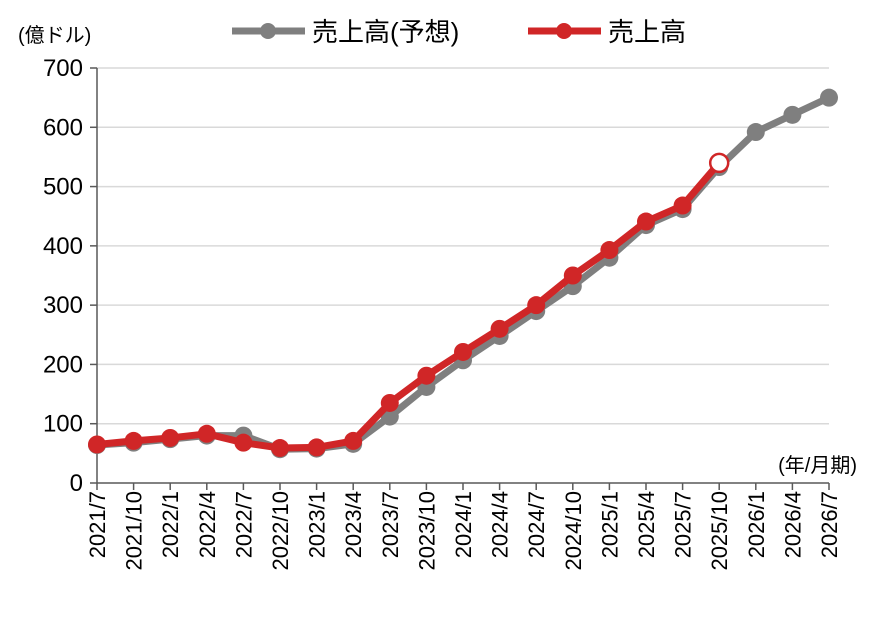  I want to click on x-tick-label: 2022/7, so click(243, 524).